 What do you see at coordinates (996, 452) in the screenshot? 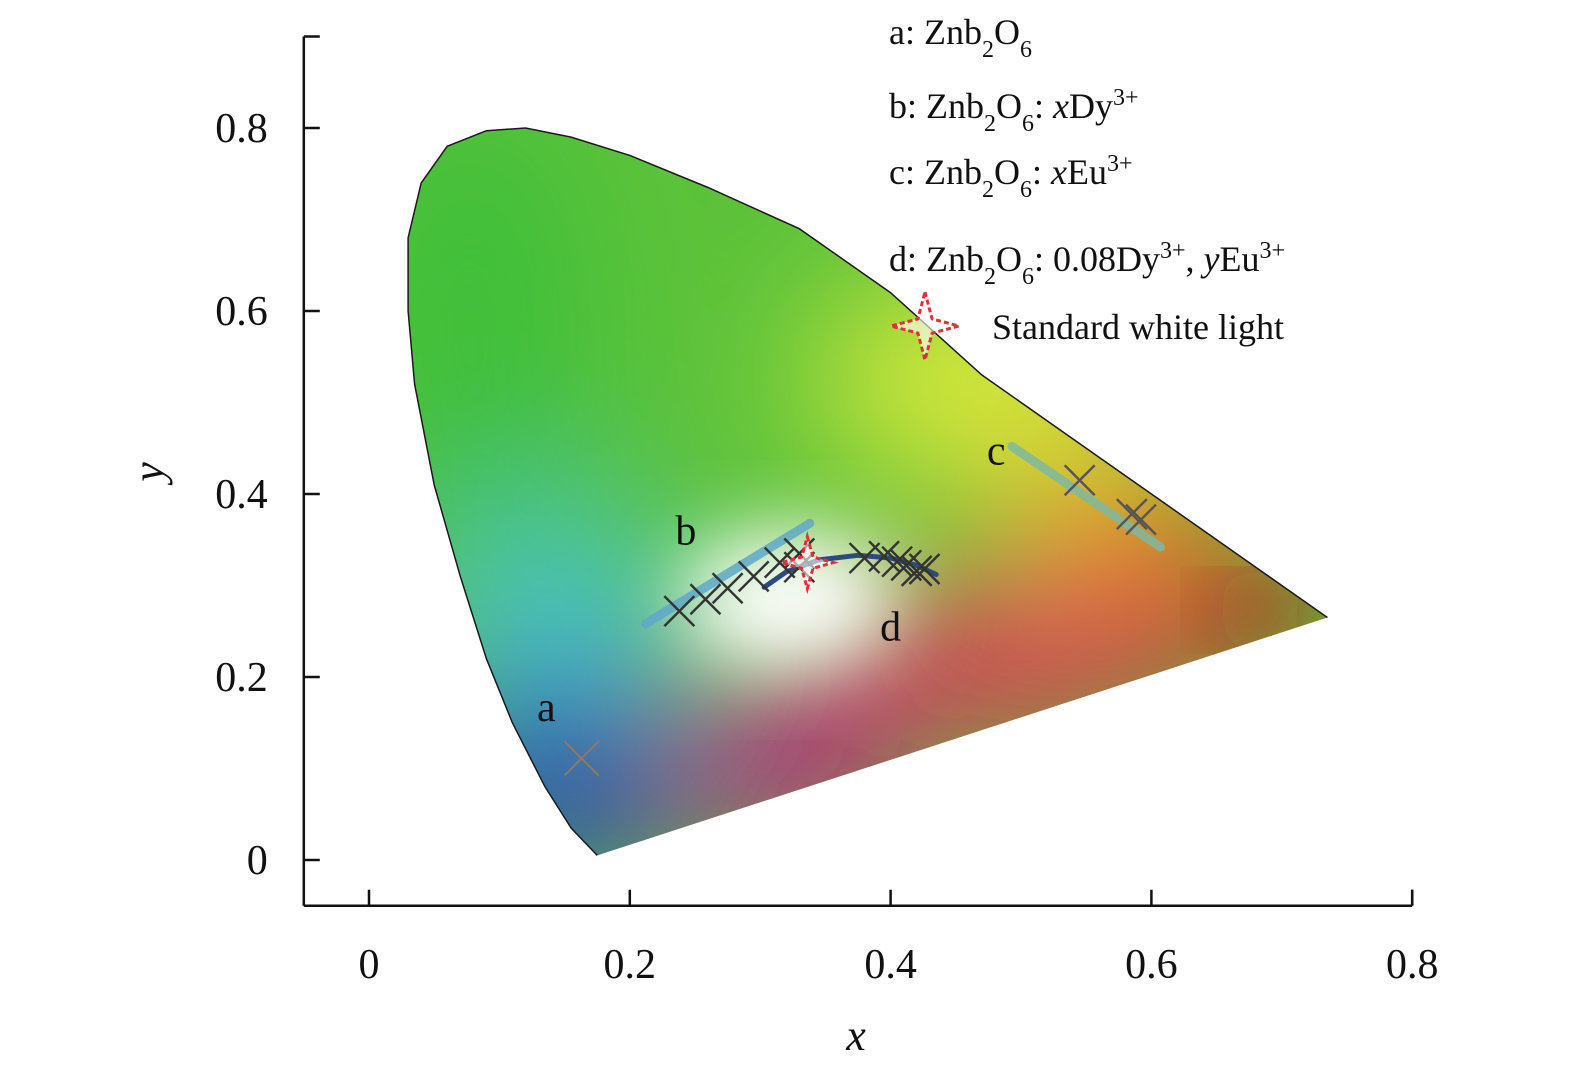
I see `series-label-c: c` at bounding box center [996, 452].